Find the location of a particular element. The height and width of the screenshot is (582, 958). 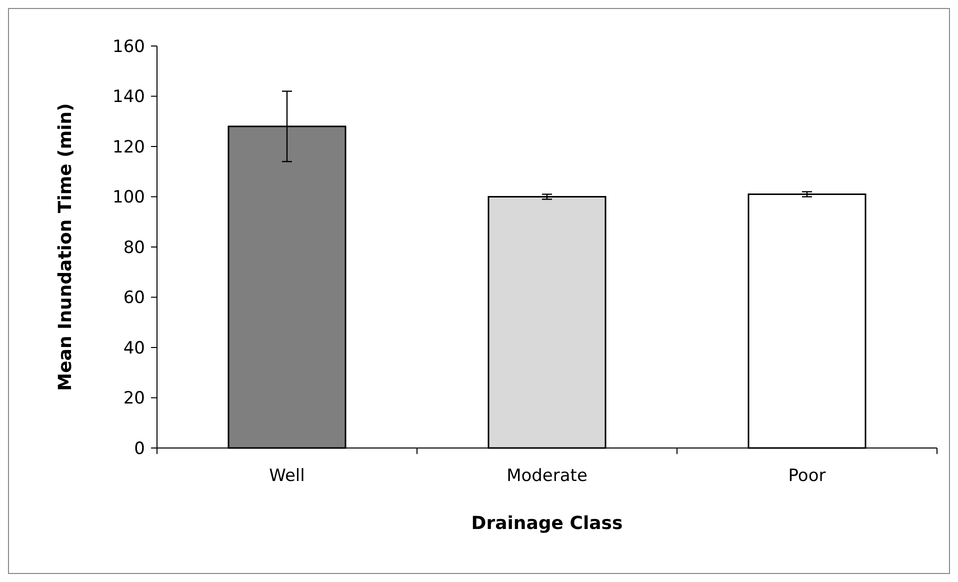

y-tick-label: 0 is located at coordinates (139, 448).